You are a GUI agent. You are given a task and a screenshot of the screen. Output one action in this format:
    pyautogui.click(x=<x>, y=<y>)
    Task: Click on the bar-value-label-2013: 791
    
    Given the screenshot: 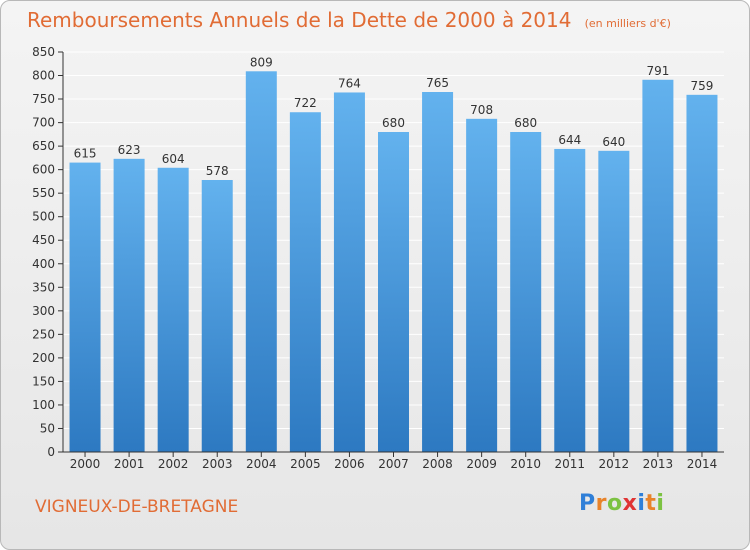 What is the action you would take?
    pyautogui.click(x=657, y=71)
    